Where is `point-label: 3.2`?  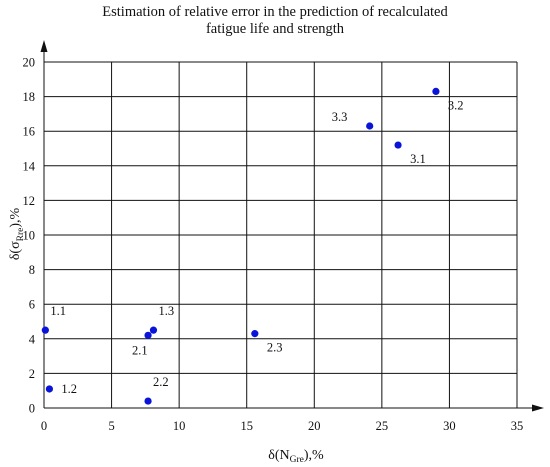
point-label: 3.2 is located at coordinates (456, 105).